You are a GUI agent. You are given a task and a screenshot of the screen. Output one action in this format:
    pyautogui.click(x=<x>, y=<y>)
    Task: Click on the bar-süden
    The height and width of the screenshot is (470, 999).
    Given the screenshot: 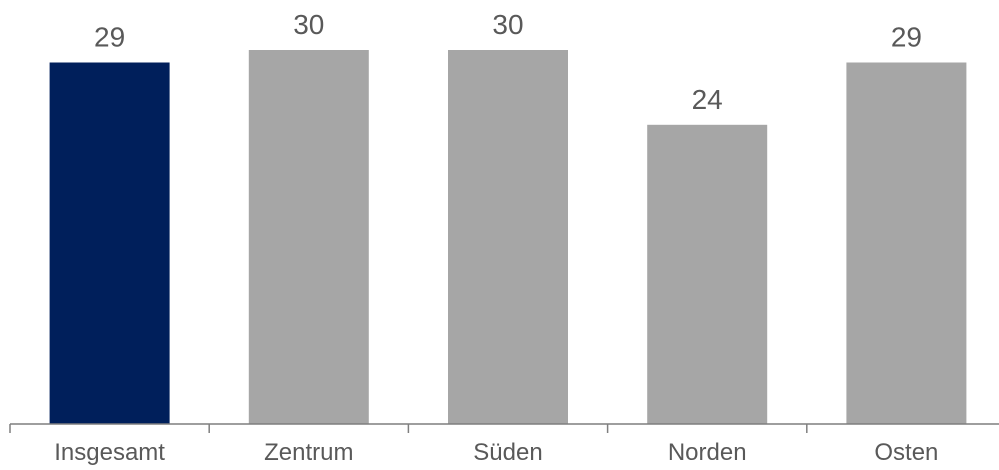 What is the action you would take?
    pyautogui.click(x=508, y=237)
    